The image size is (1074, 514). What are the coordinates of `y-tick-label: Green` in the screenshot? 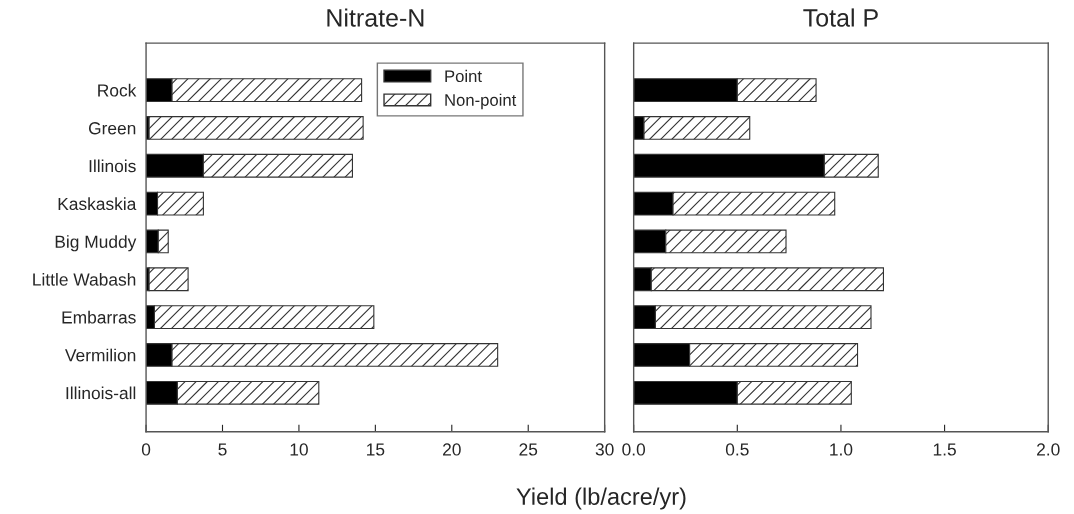 It's located at (112, 128).